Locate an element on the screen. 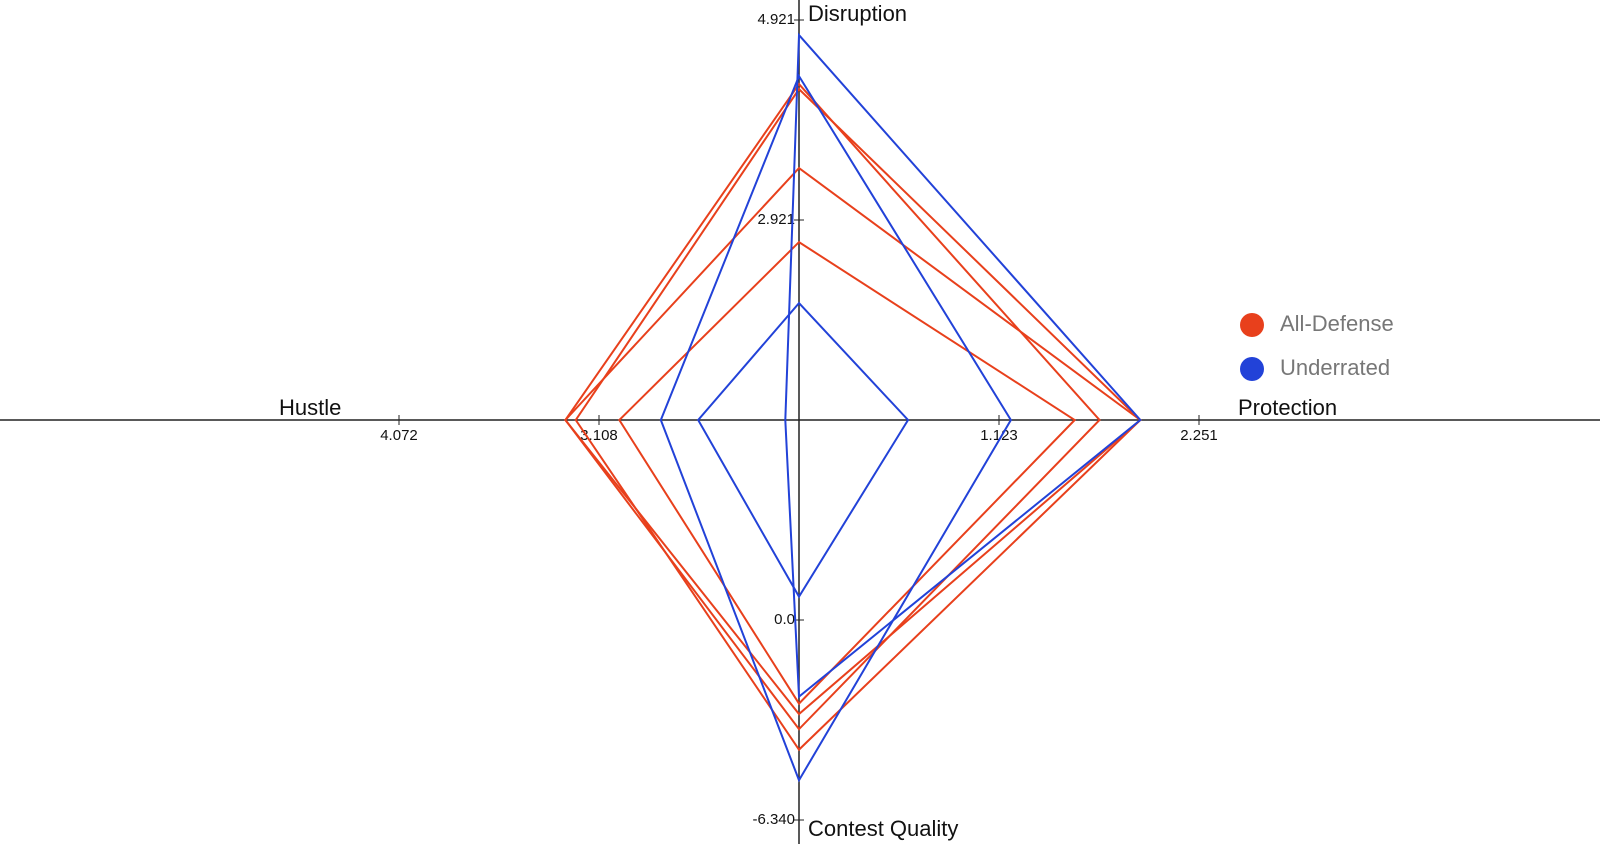  tick-label: 4.072 is located at coordinates (399, 435).